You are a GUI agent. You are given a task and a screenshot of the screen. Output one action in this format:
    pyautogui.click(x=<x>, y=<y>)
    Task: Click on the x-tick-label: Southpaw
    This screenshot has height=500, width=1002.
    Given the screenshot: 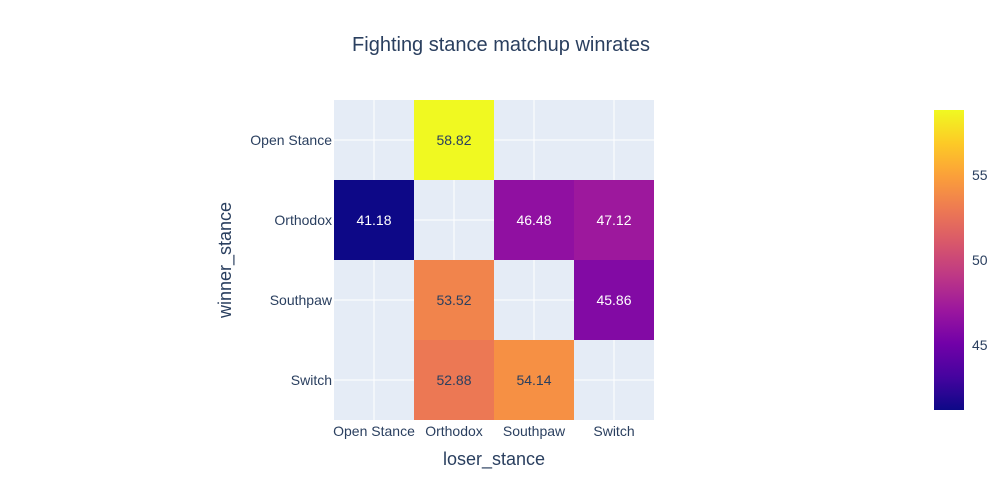 What is the action you would take?
    pyautogui.click(x=534, y=431)
    